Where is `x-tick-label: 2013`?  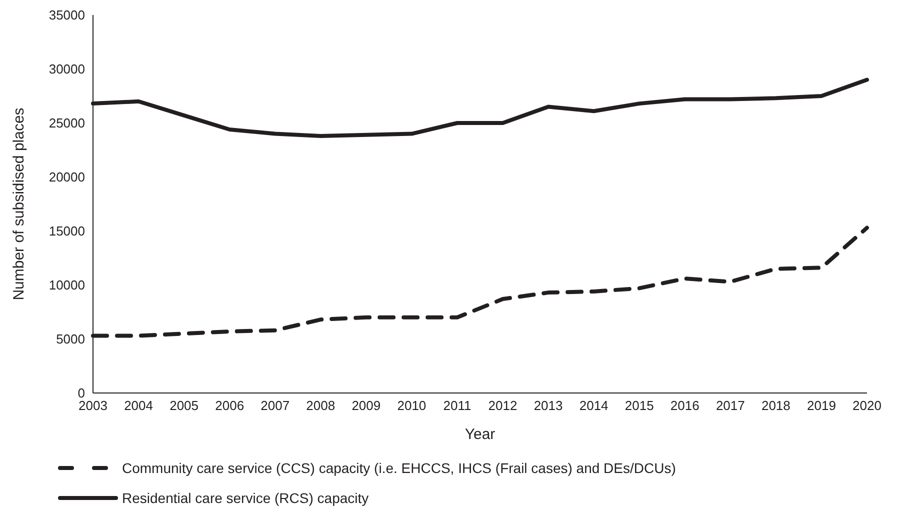
x-tick-label: 2013 is located at coordinates (548, 406).